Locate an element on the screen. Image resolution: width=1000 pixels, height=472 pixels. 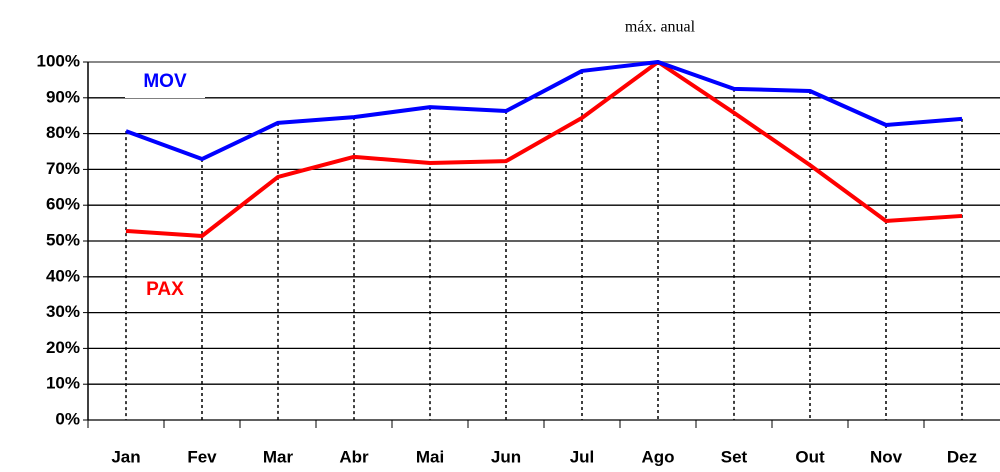
x-tick-label: Dez is located at coordinates (962, 456).